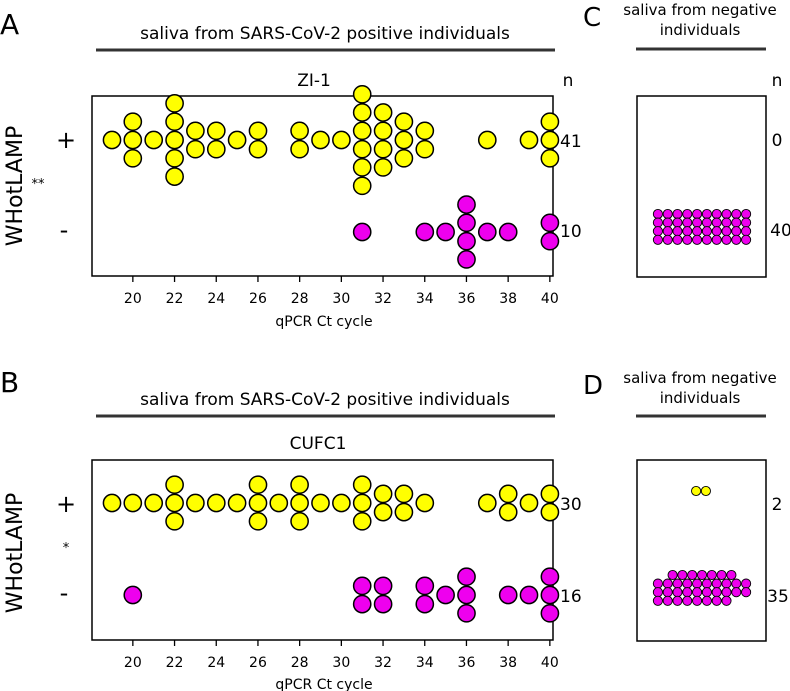 The height and width of the screenshot is (691, 790). I want to click on panel-a-n-label: n, so click(568, 81).